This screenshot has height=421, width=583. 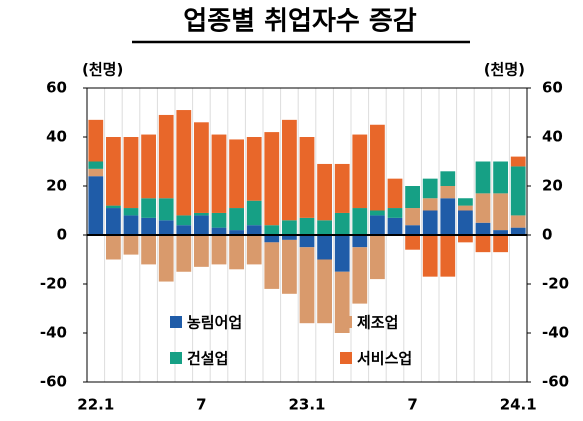 What do you see at coordinates (552, 137) in the screenshot?
I see `y2-tick-label: 40` at bounding box center [552, 137].